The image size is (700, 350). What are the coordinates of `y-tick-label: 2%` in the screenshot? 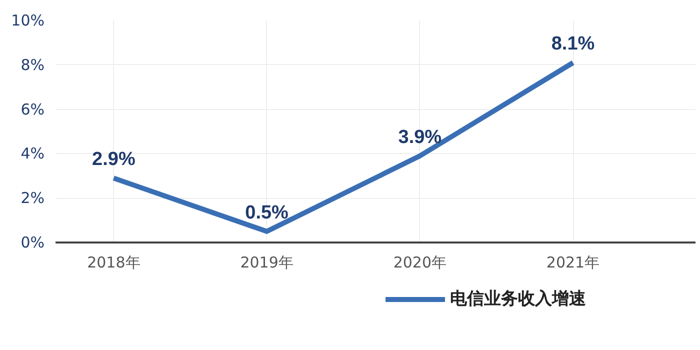 It's located at (32, 198).